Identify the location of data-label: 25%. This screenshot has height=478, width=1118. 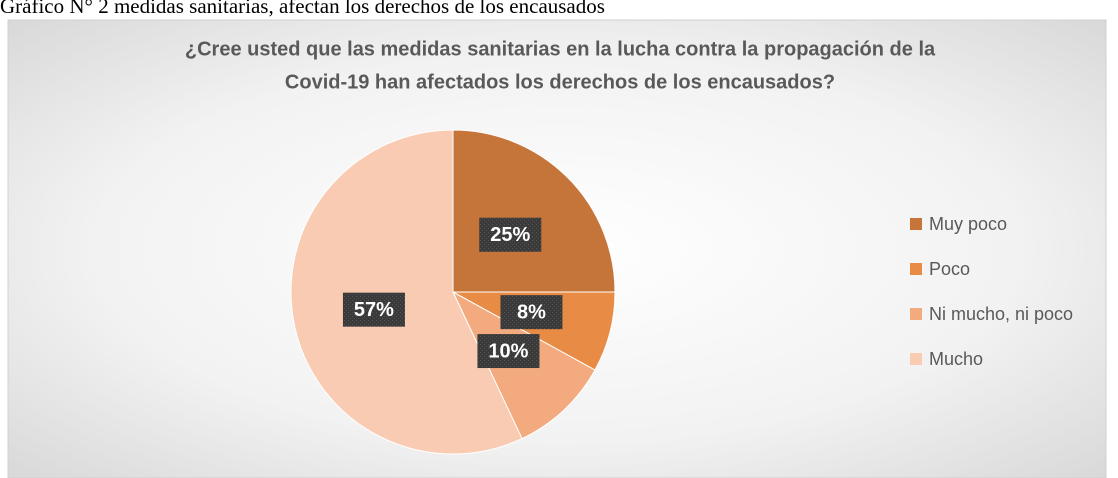
(510, 235).